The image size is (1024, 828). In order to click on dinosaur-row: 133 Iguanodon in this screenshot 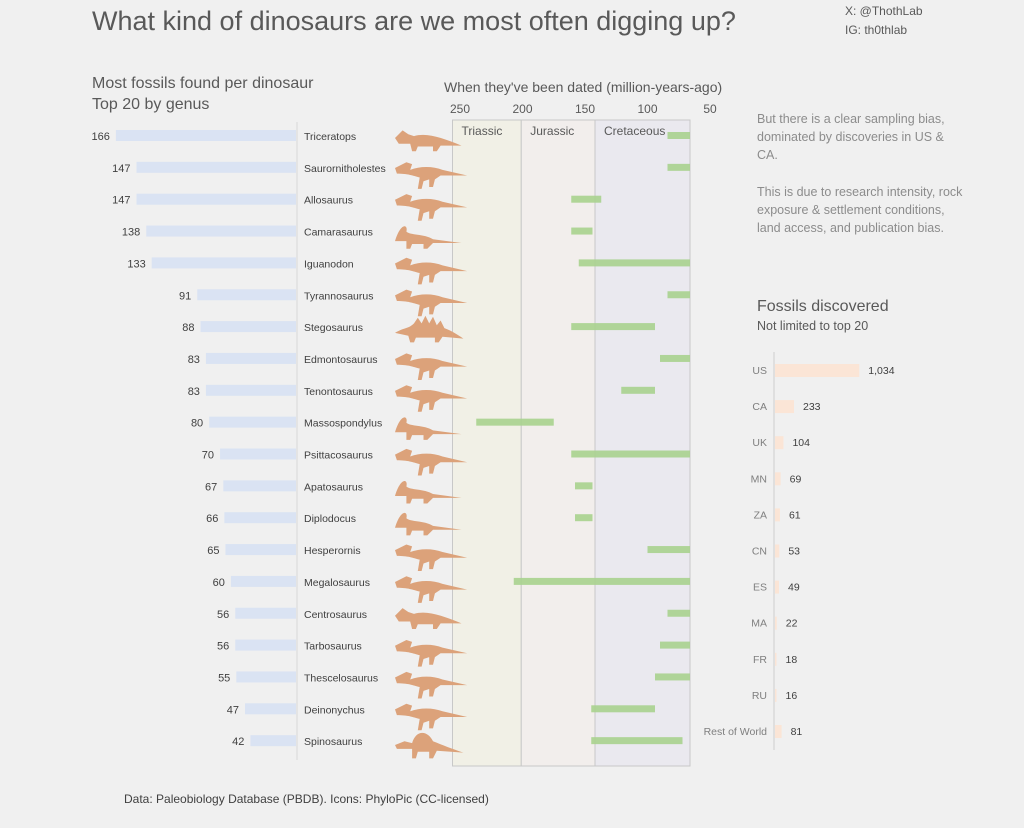, I will do `click(408, 271)`.